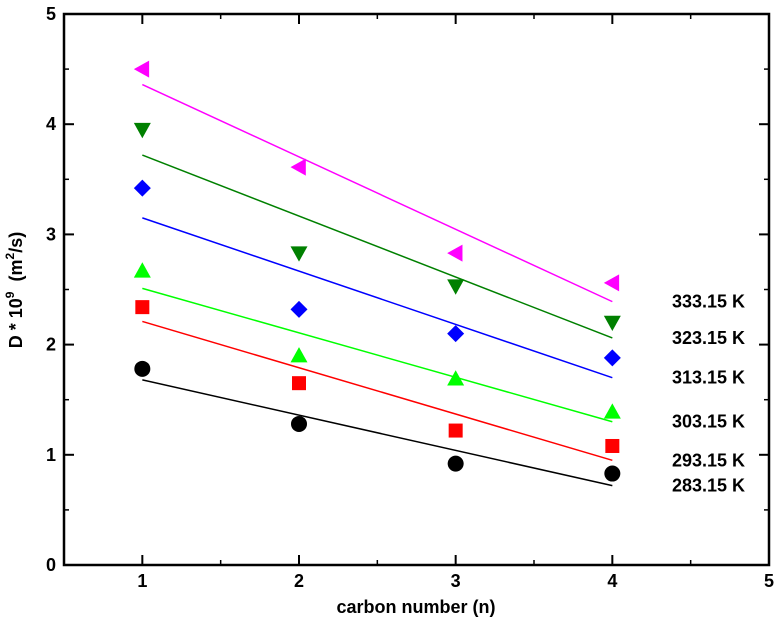 The width and height of the screenshot is (780, 622). Describe the element at coordinates (51, 14) in the screenshot. I see `y-tick-label: 5` at that location.